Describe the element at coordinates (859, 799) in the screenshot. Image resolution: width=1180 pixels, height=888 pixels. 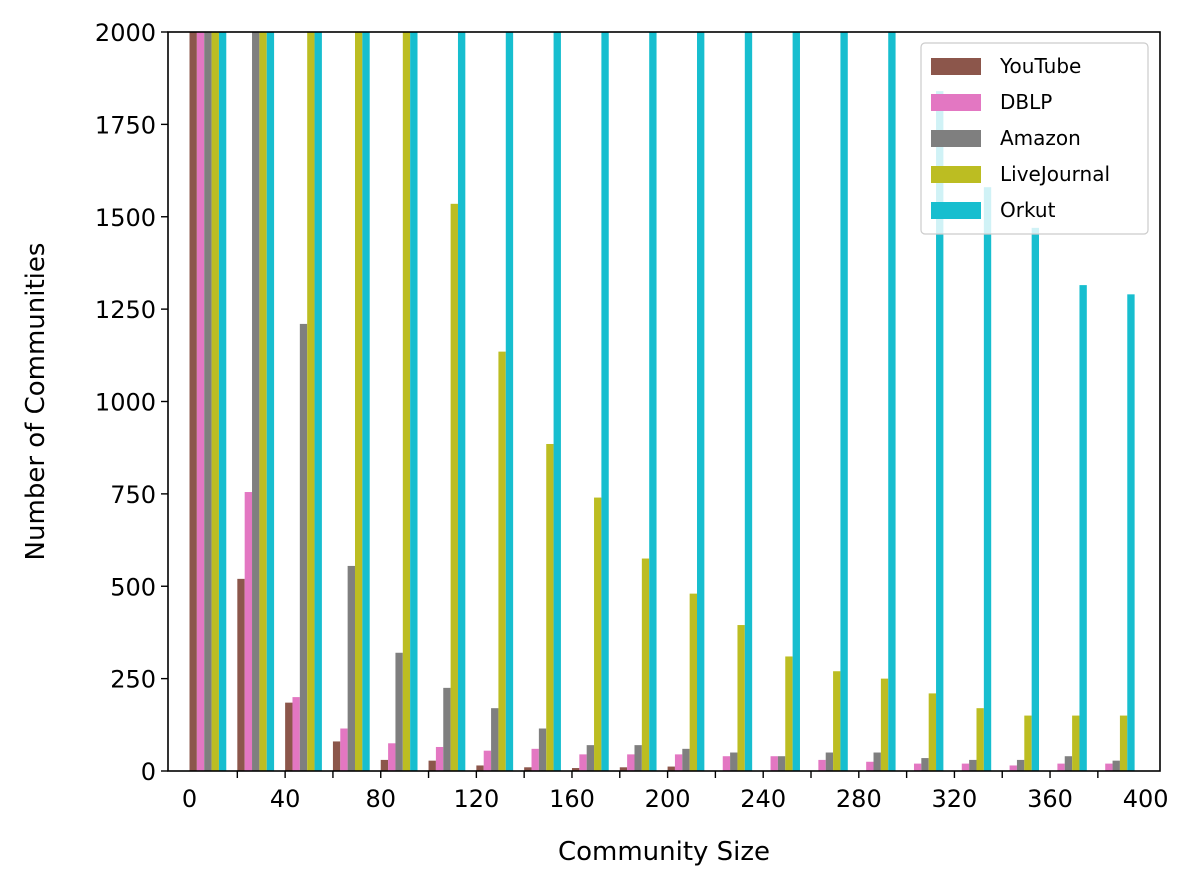
I see `x-tick-label: 280` at that location.